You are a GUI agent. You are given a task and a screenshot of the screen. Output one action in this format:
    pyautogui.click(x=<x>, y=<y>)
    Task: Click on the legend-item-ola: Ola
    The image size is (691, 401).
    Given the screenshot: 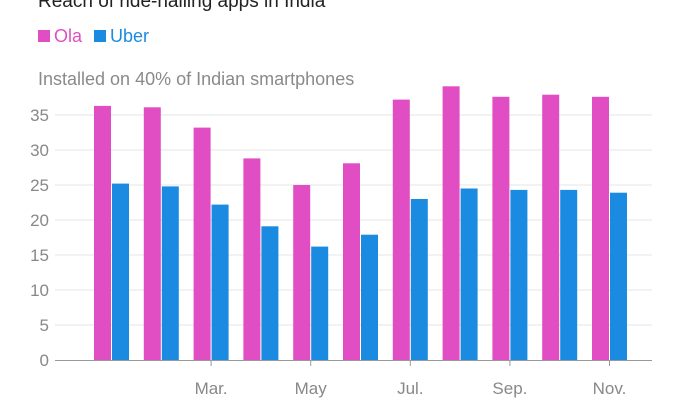 What is the action you would take?
    pyautogui.click(x=60, y=36)
    